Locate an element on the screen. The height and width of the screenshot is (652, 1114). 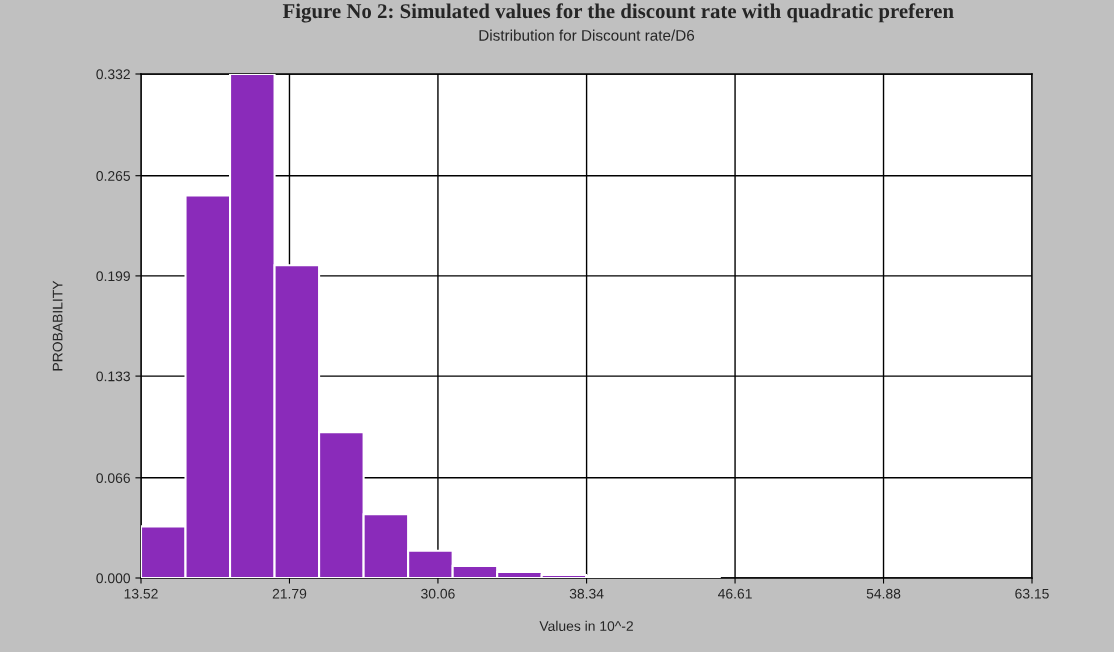
y-tick-label: 0.265 is located at coordinates (113, 176).